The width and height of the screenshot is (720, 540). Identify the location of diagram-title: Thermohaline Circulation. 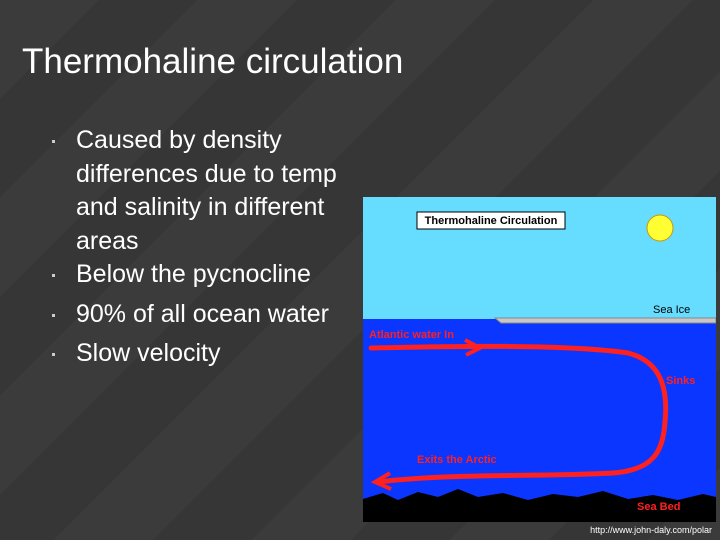
(491, 221).